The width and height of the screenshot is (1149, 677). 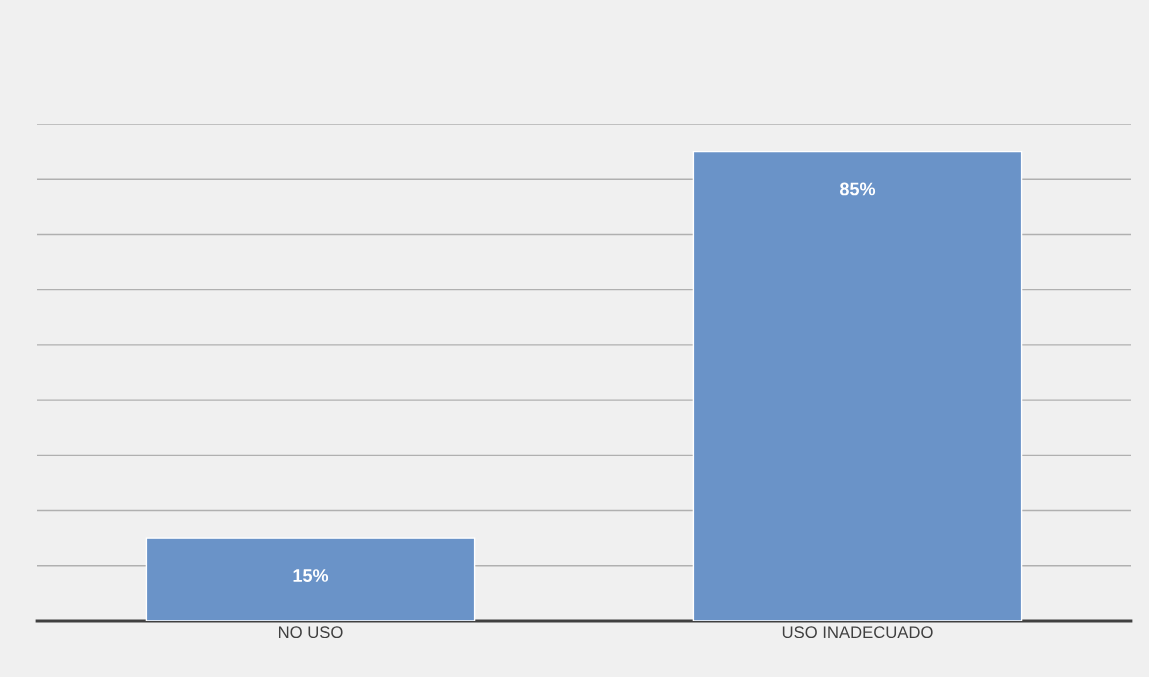 I want to click on data-label: 85%, so click(x=858, y=189).